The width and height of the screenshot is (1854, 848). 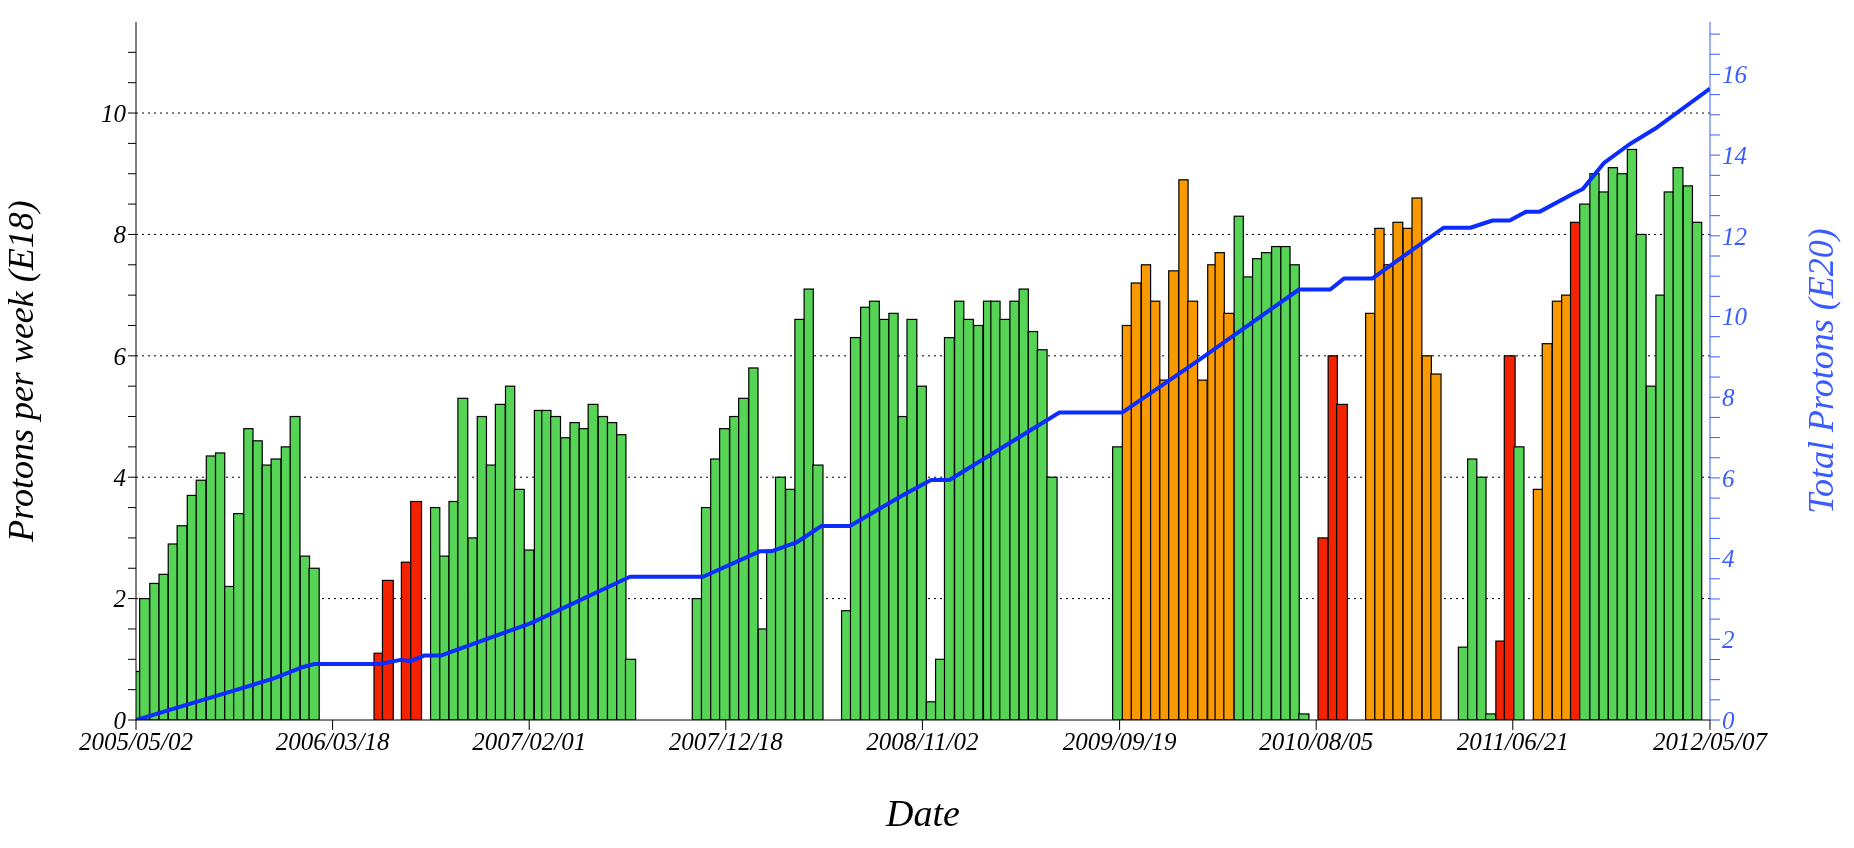 What do you see at coordinates (1820, 371) in the screenshot?
I see `y2-axis-title: Total Protons (E20)` at bounding box center [1820, 371].